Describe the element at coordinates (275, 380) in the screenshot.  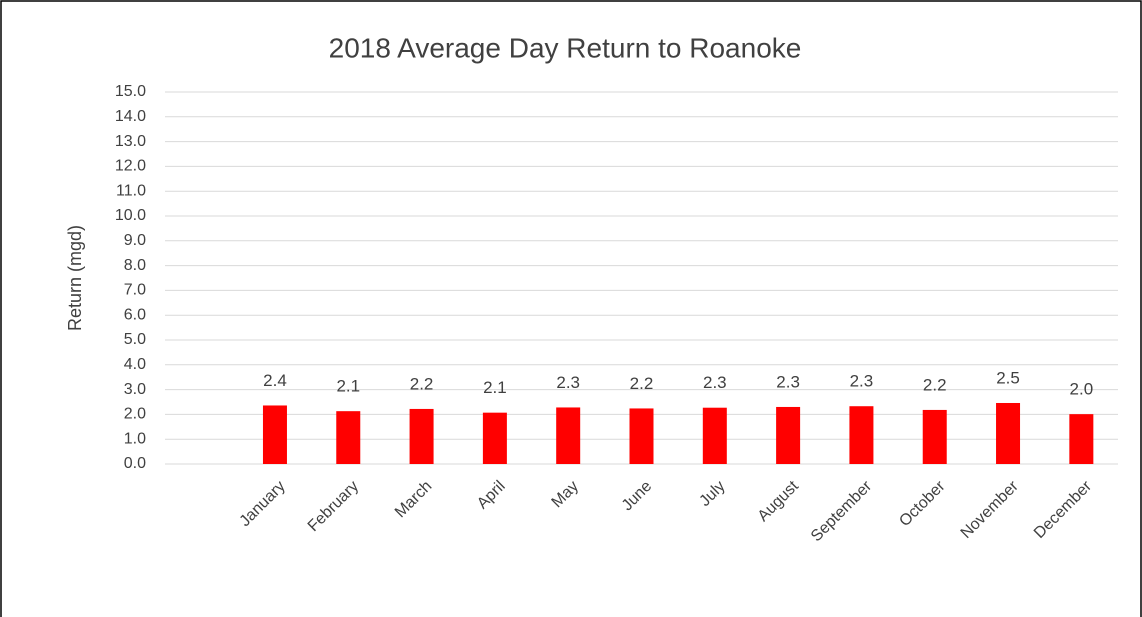
I see `data-label: 2.4` at that location.